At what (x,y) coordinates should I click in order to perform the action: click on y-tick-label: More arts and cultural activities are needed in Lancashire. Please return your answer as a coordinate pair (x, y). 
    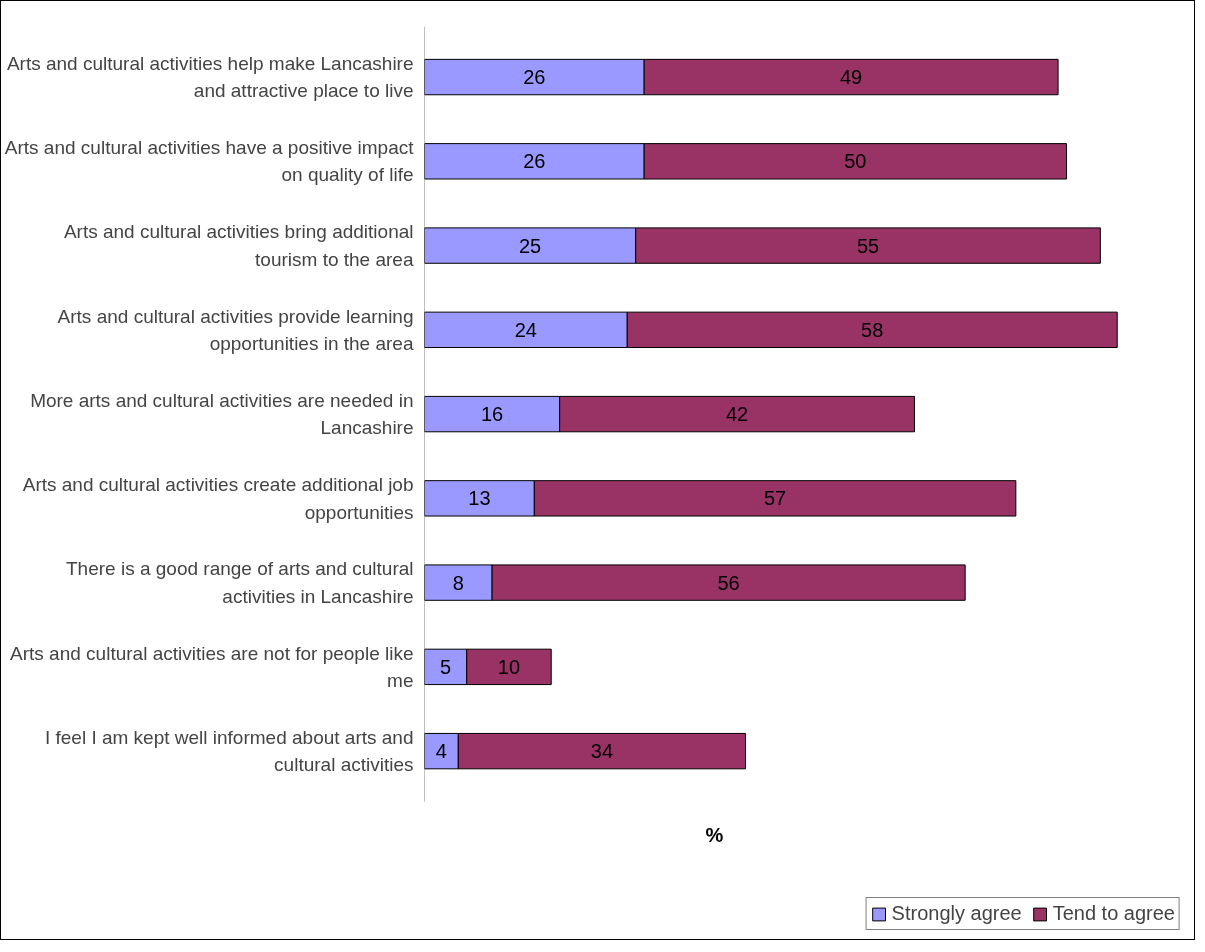
    Looking at the image, I should click on (222, 414).